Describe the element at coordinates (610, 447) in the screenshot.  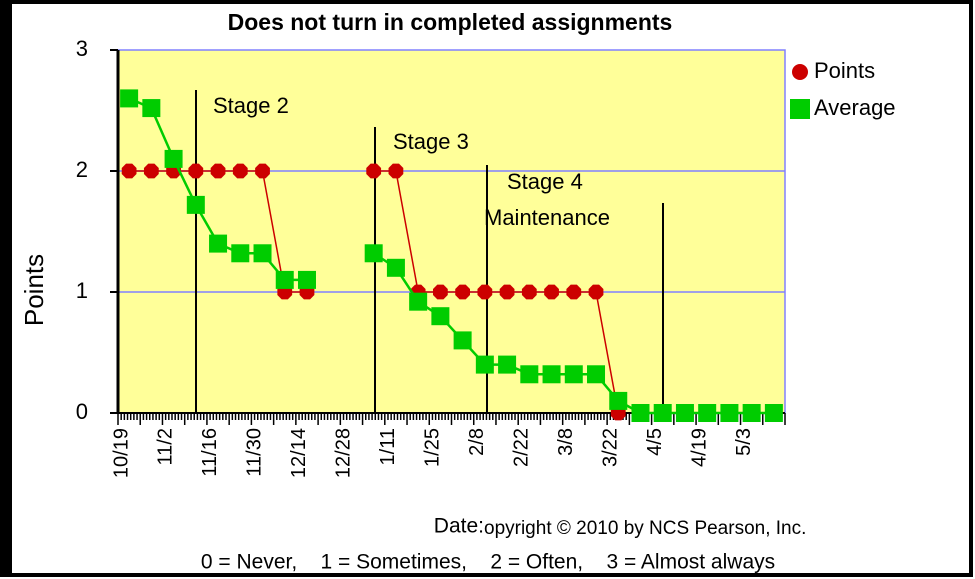
I see `x-tick-label: 3/22` at that location.